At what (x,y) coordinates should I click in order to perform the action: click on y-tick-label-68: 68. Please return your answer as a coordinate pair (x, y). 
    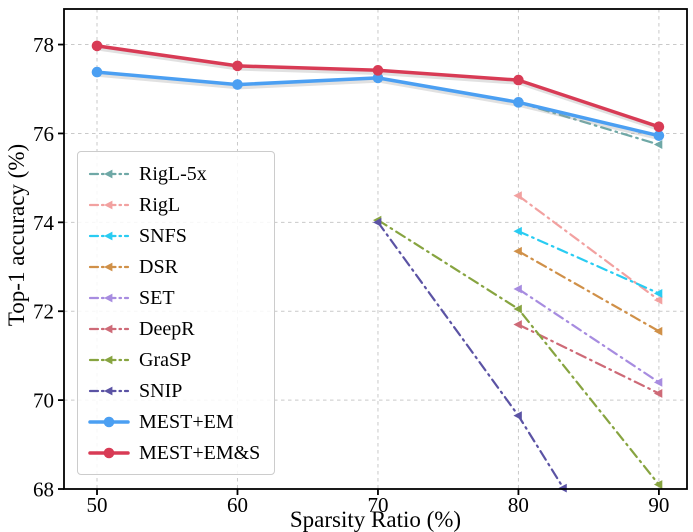
    Looking at the image, I should click on (43, 490).